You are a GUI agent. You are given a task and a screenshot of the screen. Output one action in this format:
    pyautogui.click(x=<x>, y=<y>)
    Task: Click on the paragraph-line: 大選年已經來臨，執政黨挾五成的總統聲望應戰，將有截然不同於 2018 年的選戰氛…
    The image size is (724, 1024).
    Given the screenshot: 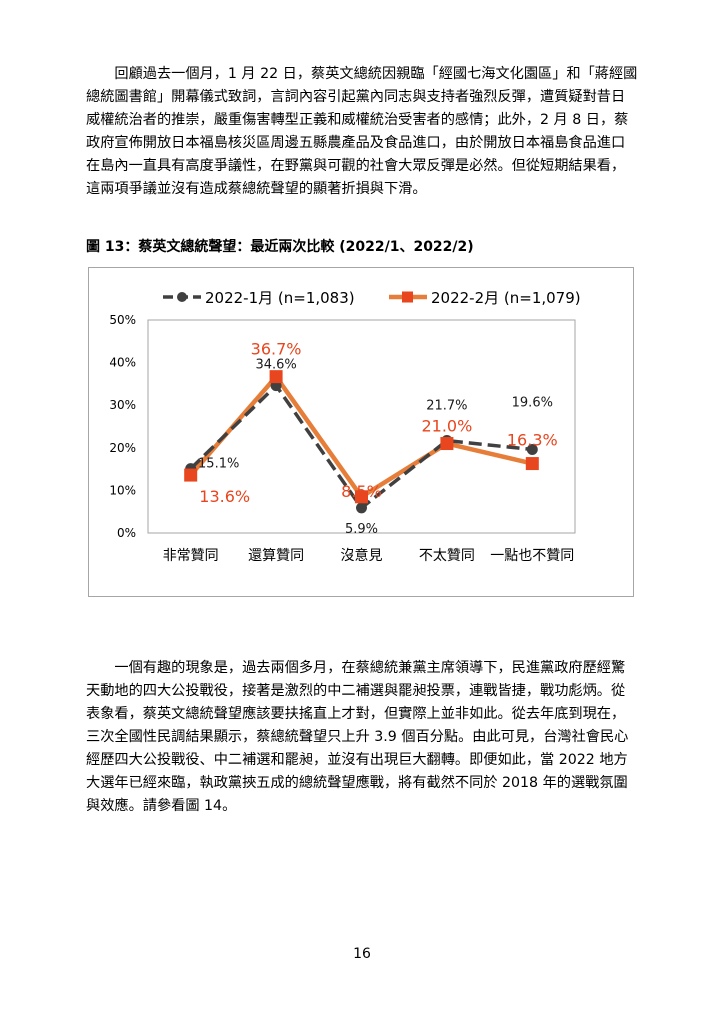 What is the action you would take?
    pyautogui.click(x=357, y=783)
    